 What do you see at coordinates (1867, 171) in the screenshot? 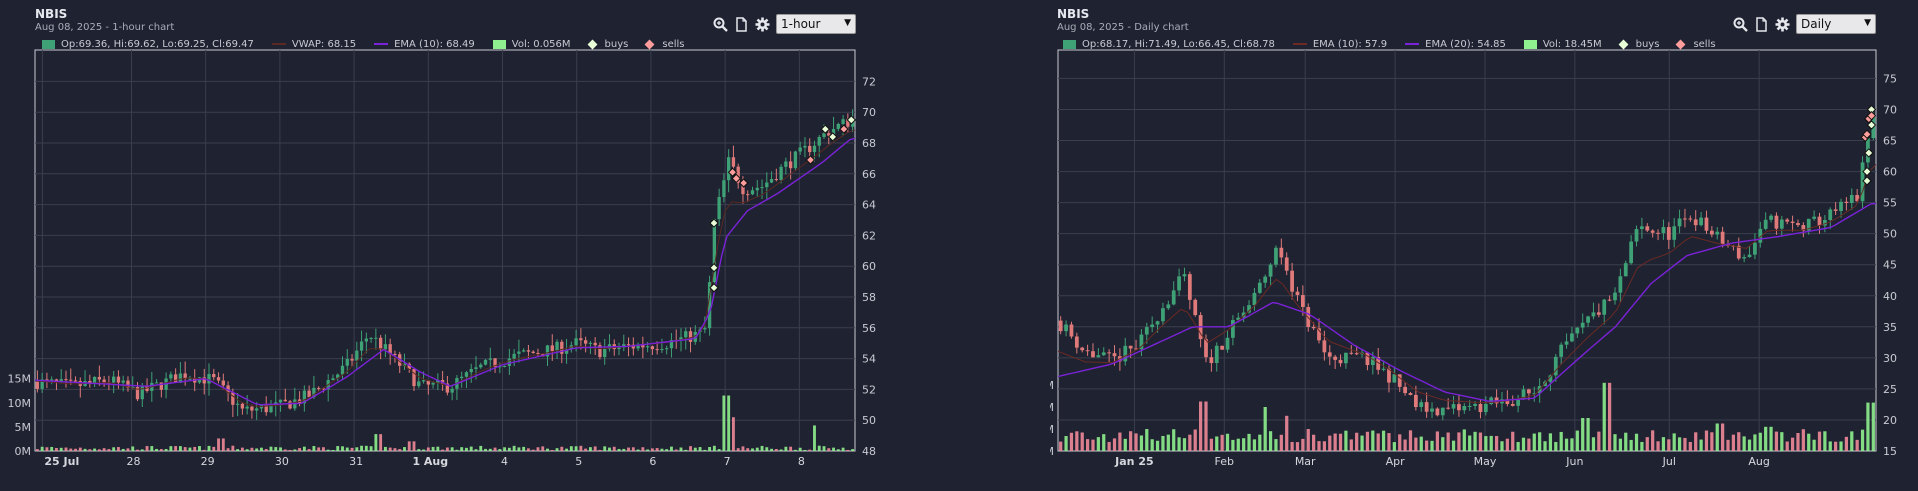
I see `buy-marker` at bounding box center [1867, 171].